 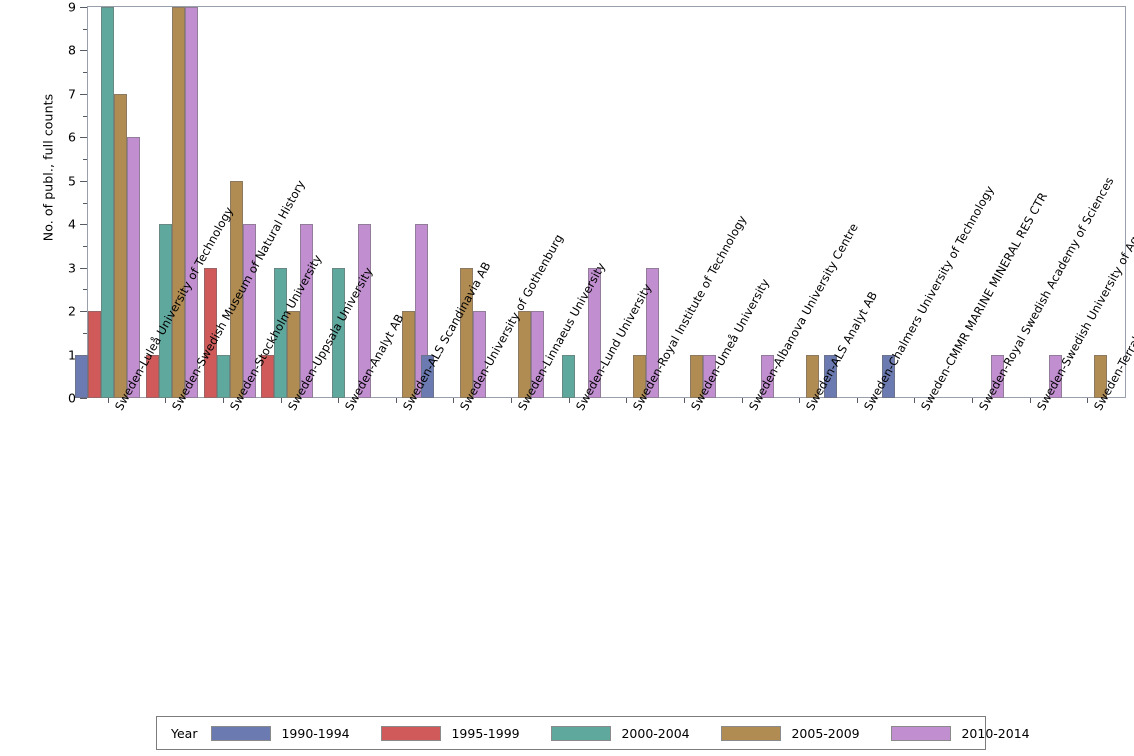 I want to click on y-tick-label: 5, so click(x=72, y=181).